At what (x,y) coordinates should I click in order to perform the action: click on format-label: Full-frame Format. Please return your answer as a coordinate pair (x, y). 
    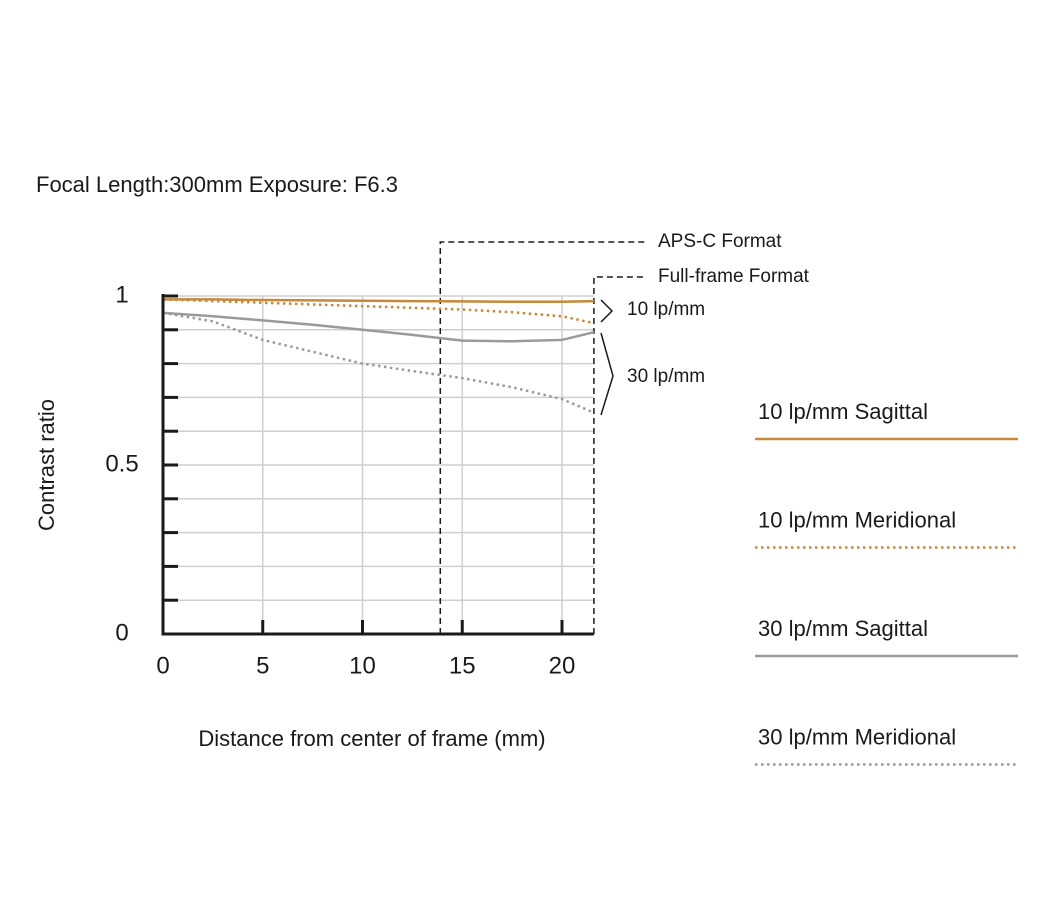
    Looking at the image, I should click on (734, 276).